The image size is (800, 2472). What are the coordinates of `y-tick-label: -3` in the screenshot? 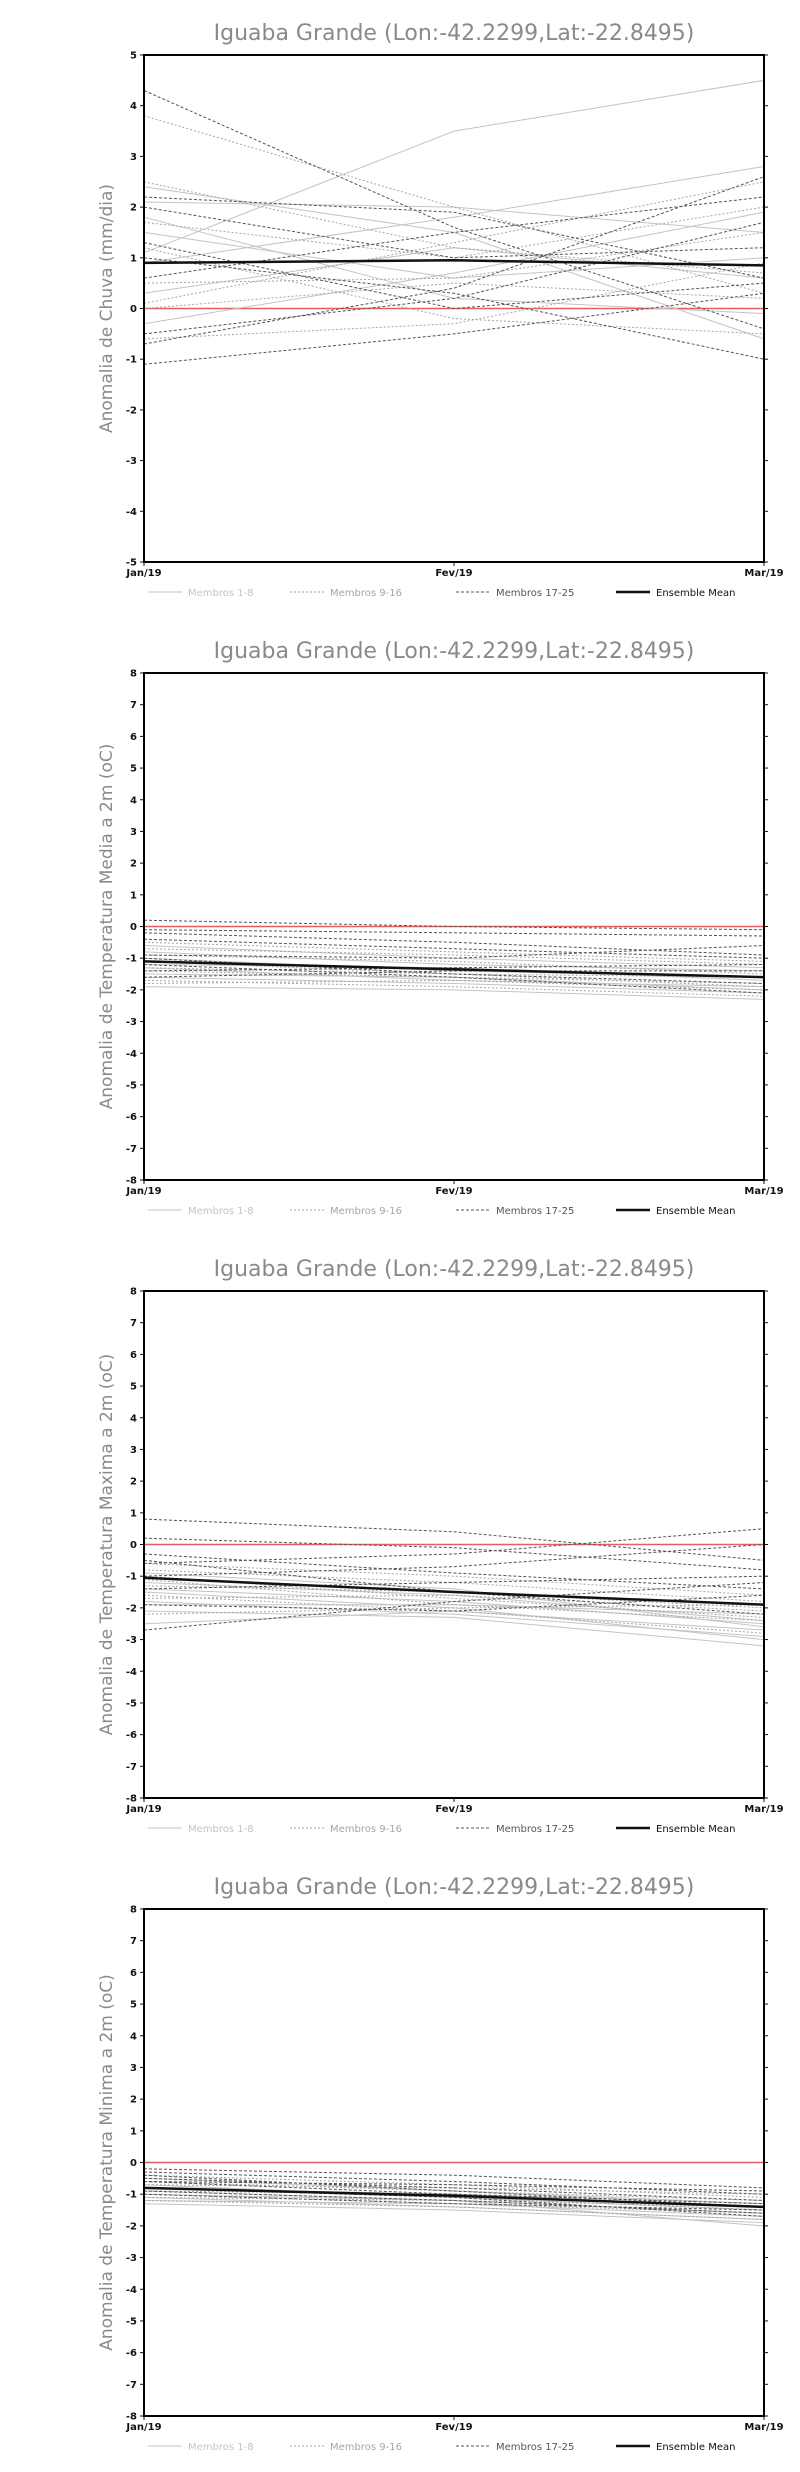 It's located at (131, 1640).